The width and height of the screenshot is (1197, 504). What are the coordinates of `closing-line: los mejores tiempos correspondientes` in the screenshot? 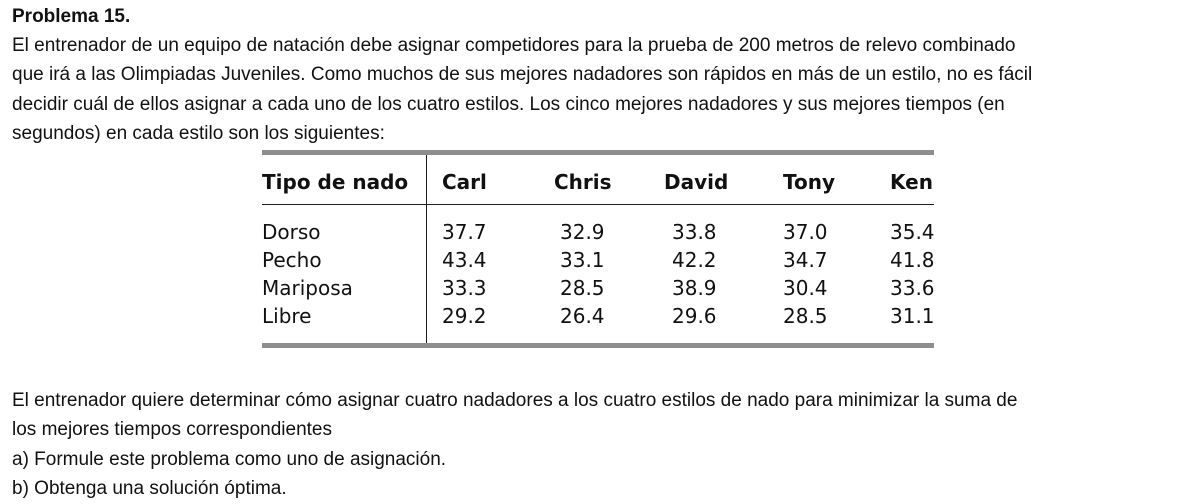 It's located at (172, 430).